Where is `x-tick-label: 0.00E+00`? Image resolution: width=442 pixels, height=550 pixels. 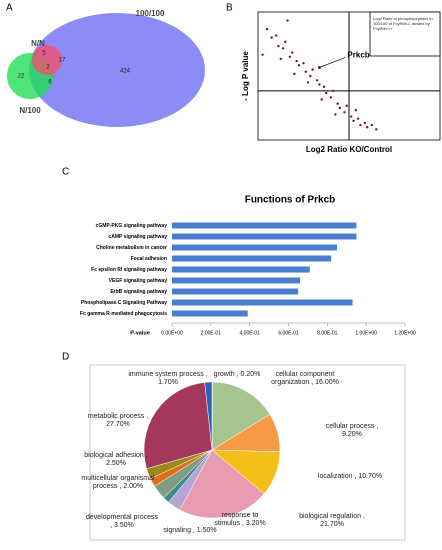
x-tick-label: 0.00E+00 is located at coordinates (172, 333).